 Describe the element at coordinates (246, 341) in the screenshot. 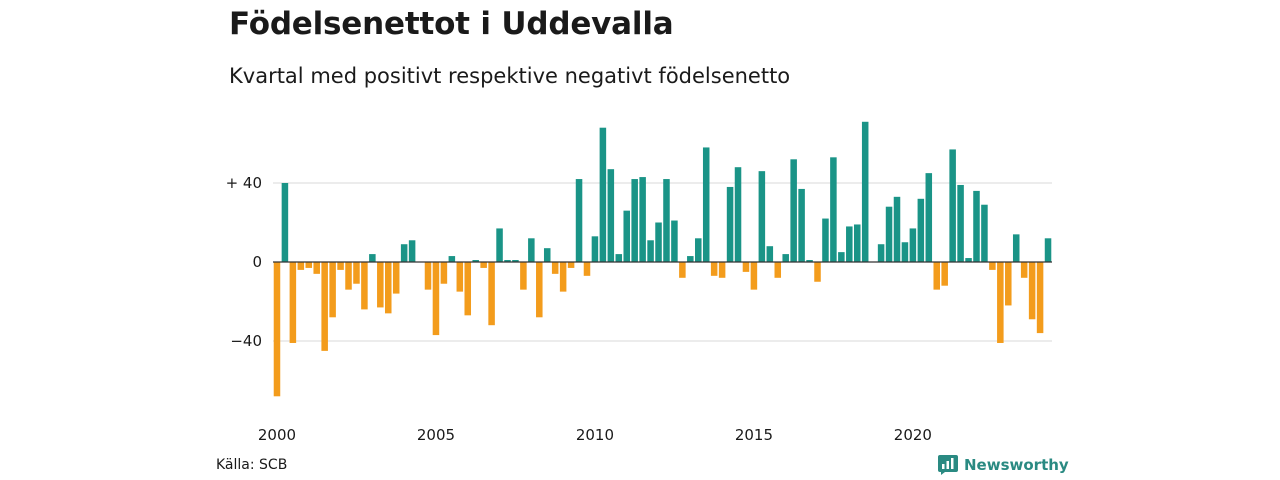

I see `y-tick-label: −40` at that location.